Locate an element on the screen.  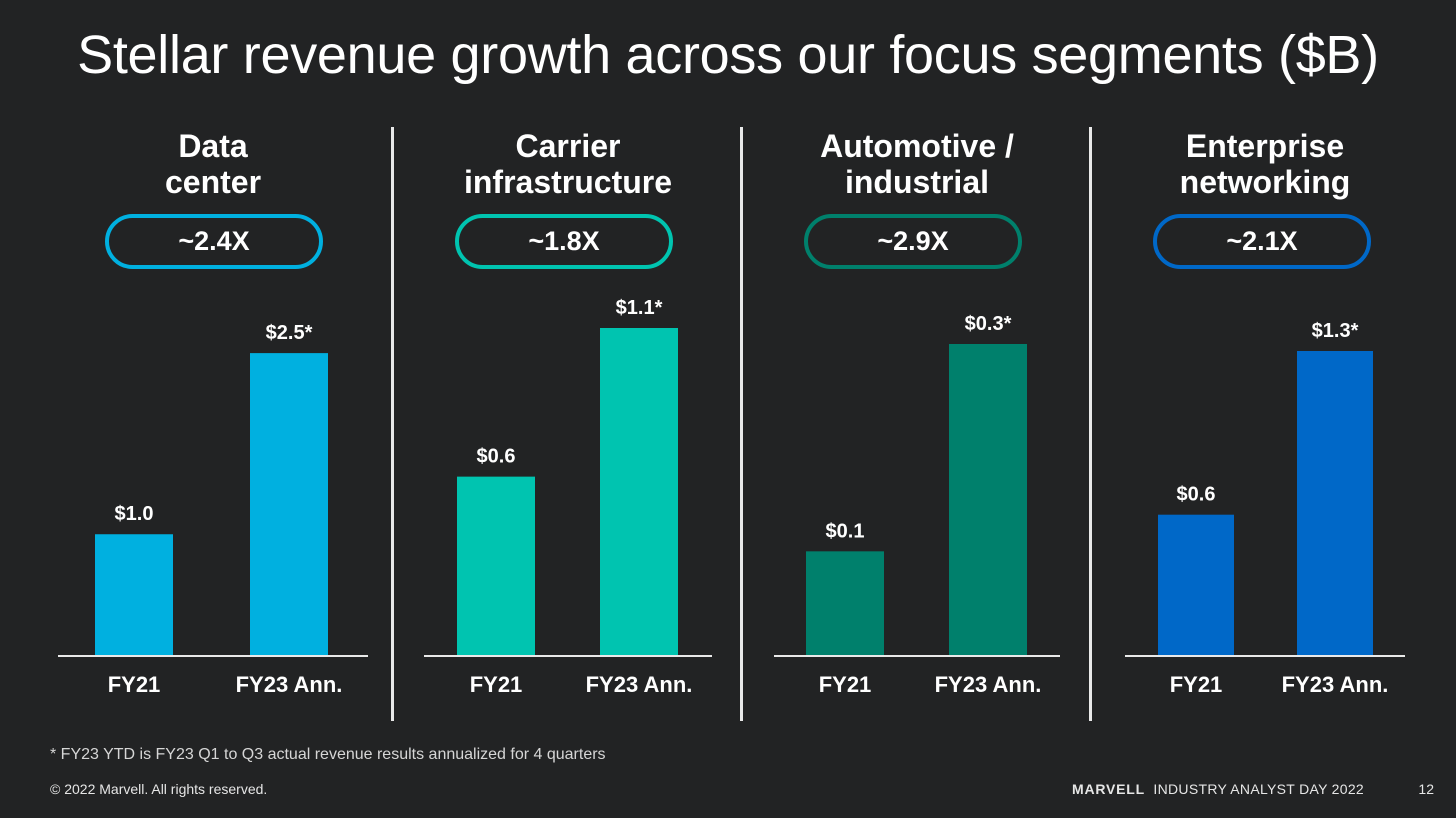
data-label: $1.0 is located at coordinates (134, 514).